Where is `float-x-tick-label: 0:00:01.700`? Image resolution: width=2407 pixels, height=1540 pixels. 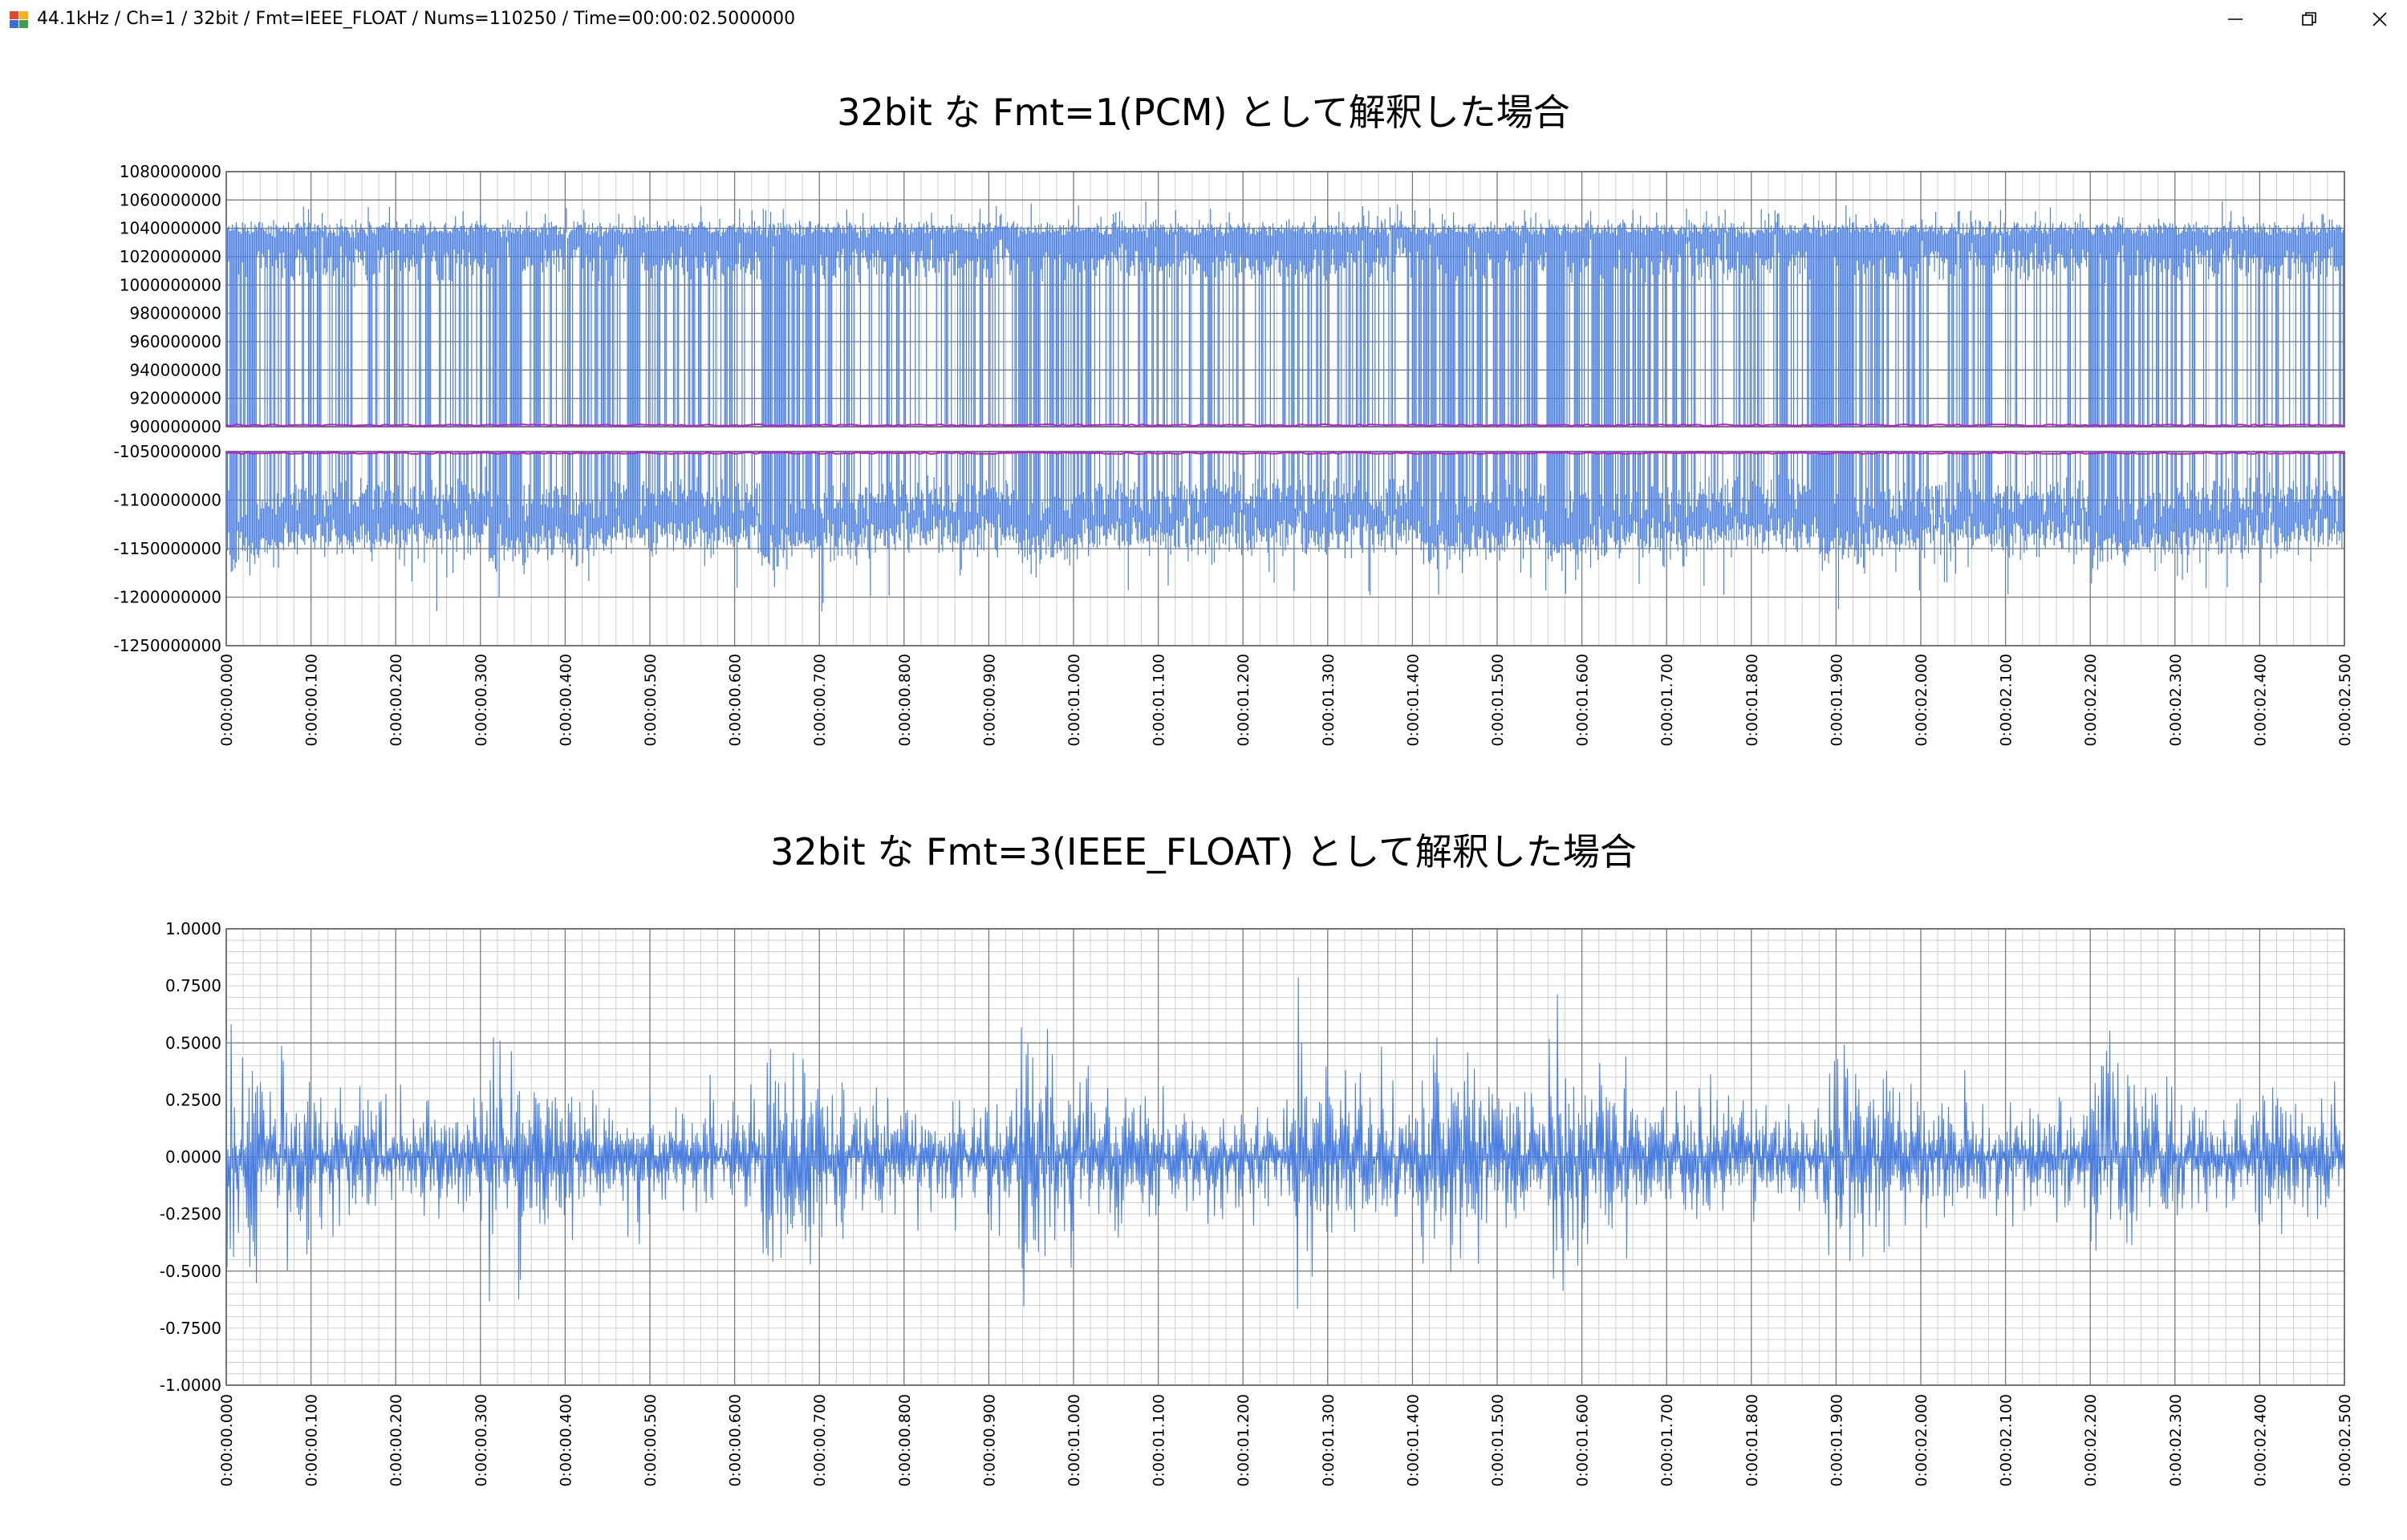 float-x-tick-label: 0:00:01.700 is located at coordinates (1667, 1440).